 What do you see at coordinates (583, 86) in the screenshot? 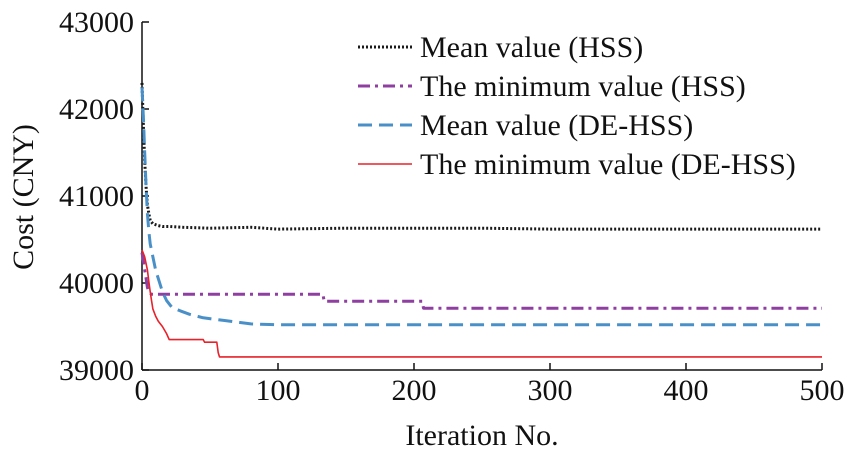
I see `legend-label-2: The minimum value (HSS)` at bounding box center [583, 86].